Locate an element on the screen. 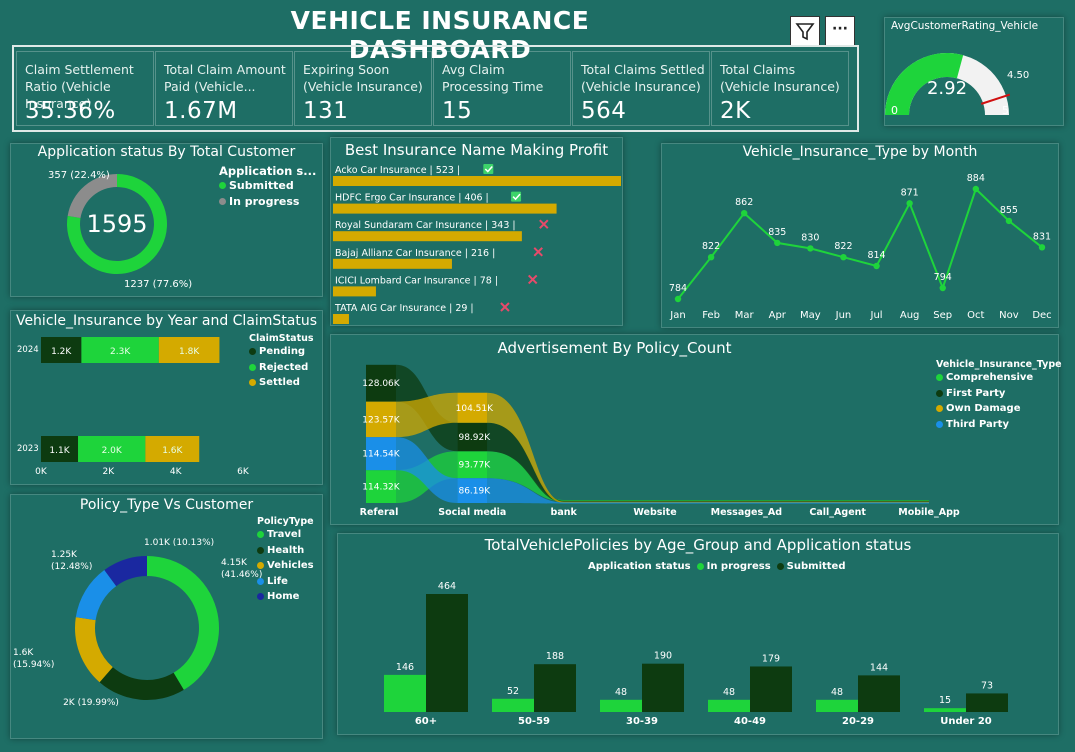 The image size is (1075, 752). line-point-sep is located at coordinates (942, 288).